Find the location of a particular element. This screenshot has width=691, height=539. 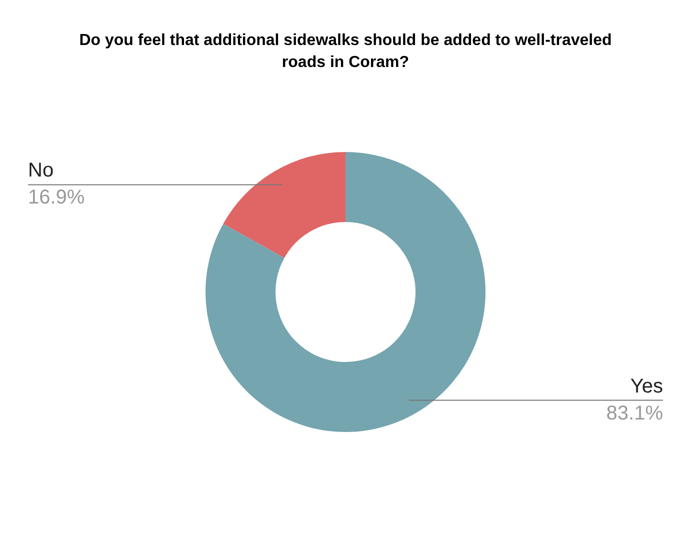

slice-label: Yes is located at coordinates (646, 386).